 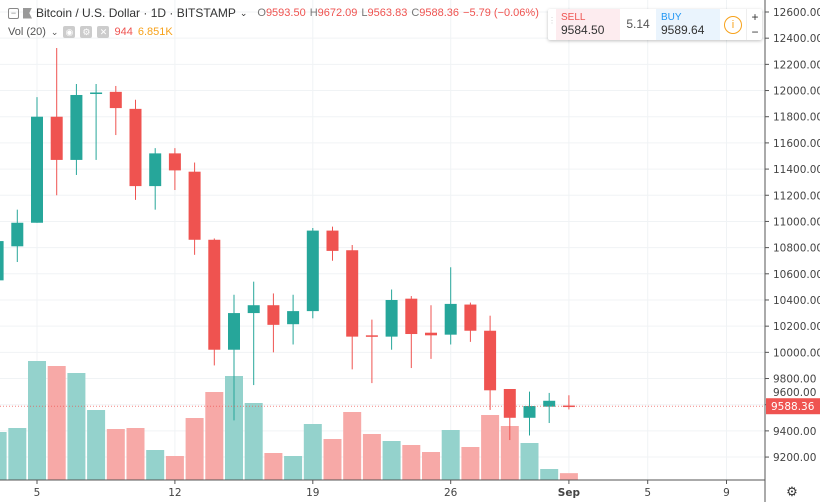 What do you see at coordinates (755, 16) in the screenshot?
I see `plus-button: +` at bounding box center [755, 16].